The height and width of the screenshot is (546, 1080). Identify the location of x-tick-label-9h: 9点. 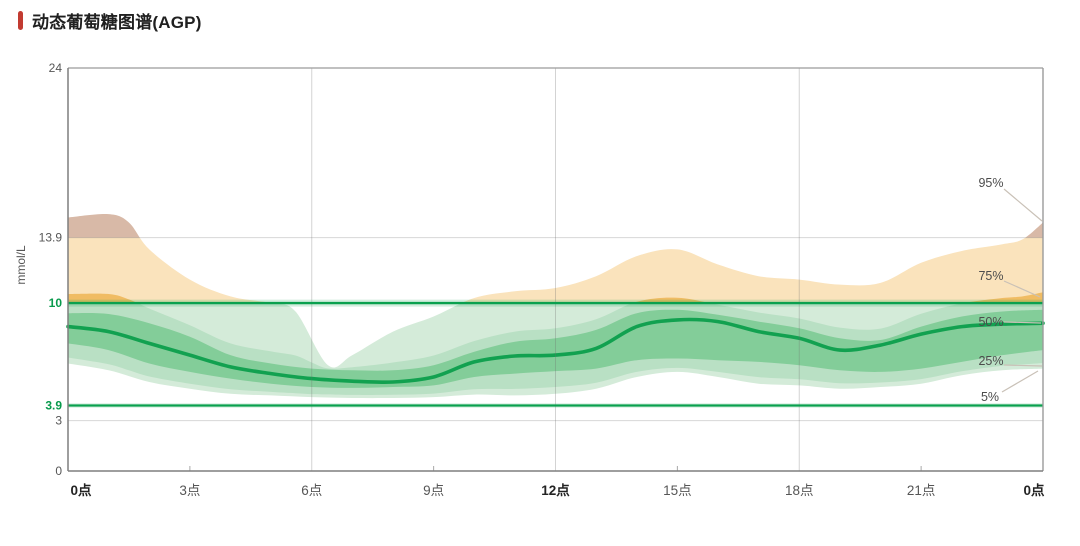
(433, 490).